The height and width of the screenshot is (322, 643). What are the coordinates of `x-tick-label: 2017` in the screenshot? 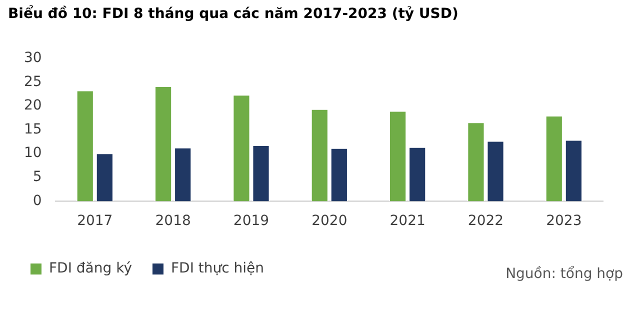 It's located at (95, 221).